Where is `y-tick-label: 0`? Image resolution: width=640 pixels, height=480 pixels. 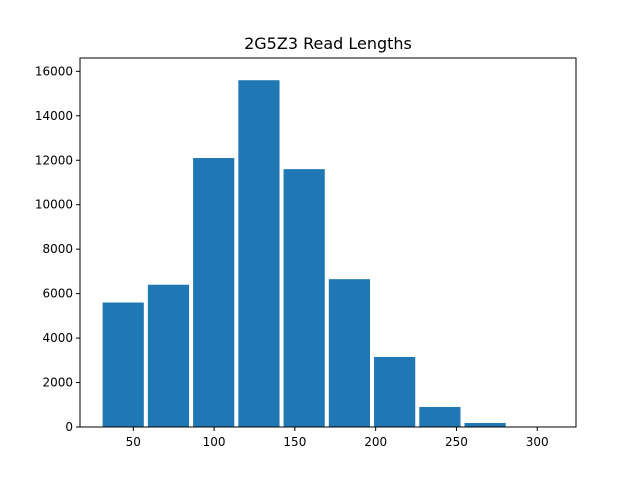
y-tick-label: 0 is located at coordinates (69, 427).